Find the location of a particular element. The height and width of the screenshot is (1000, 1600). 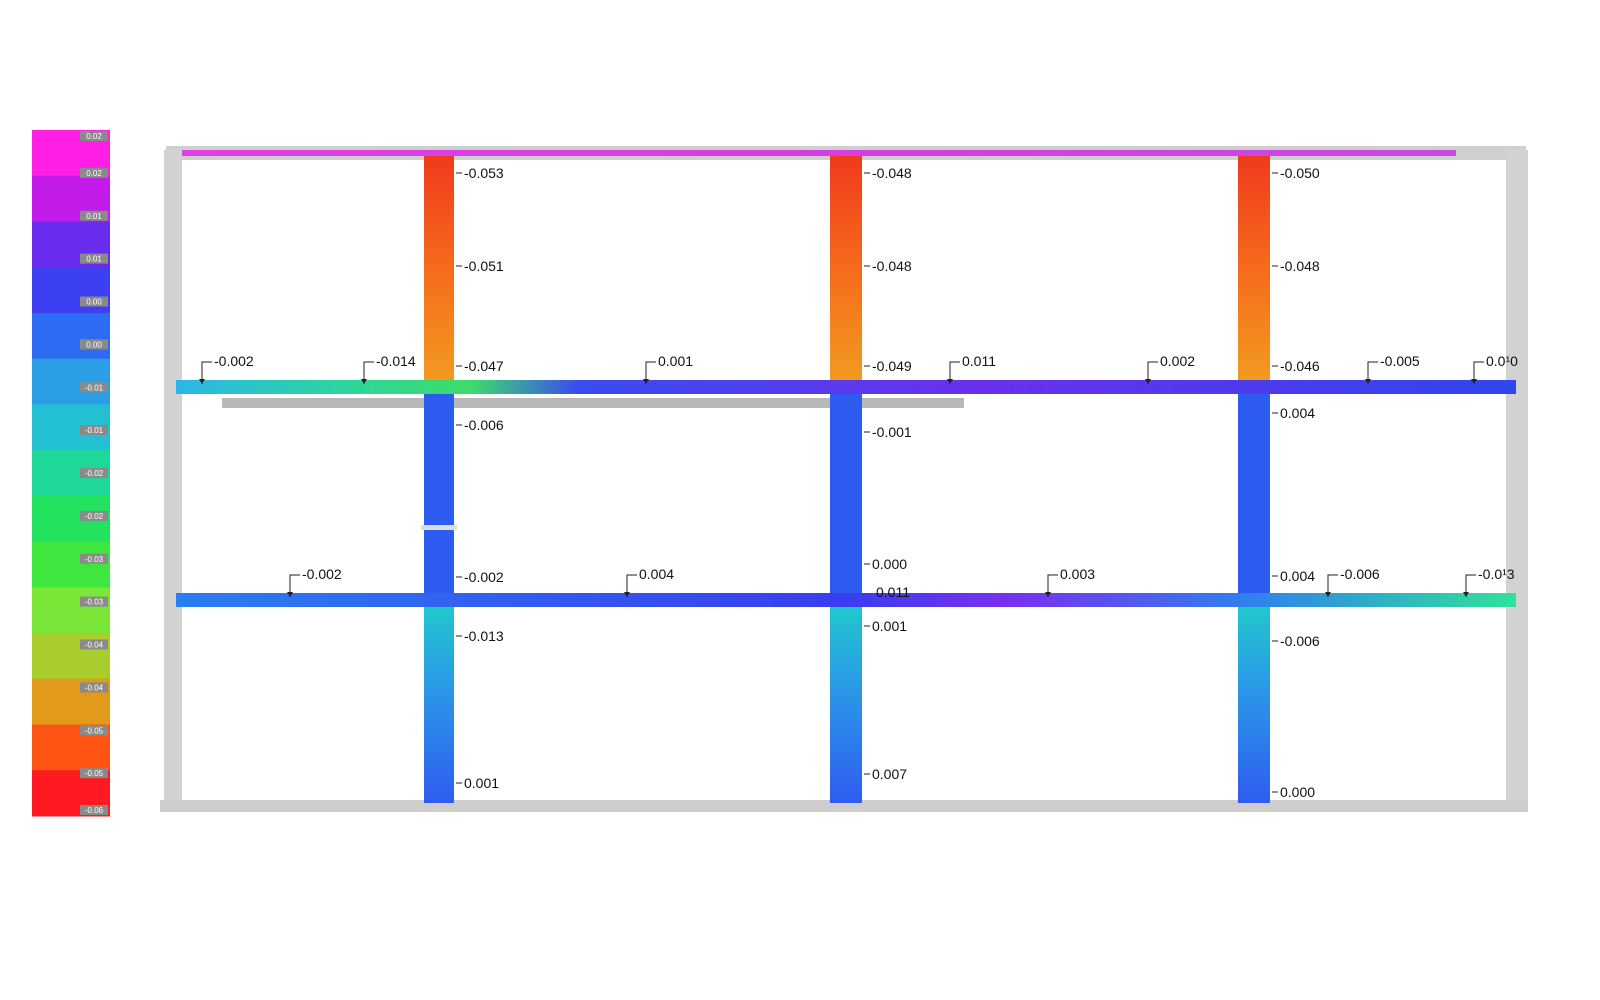

deviation-label: 0.007 is located at coordinates (889, 774).